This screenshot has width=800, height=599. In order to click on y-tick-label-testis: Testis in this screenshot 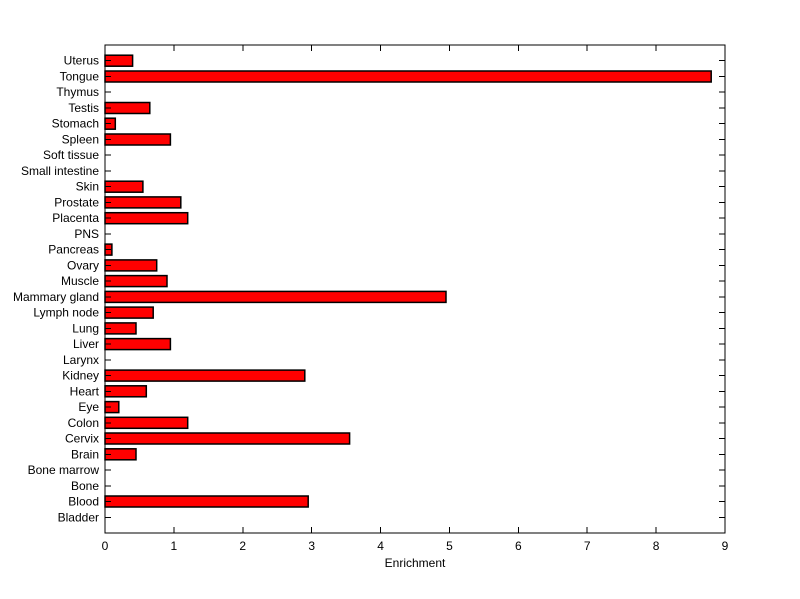, I will do `click(83, 108)`.